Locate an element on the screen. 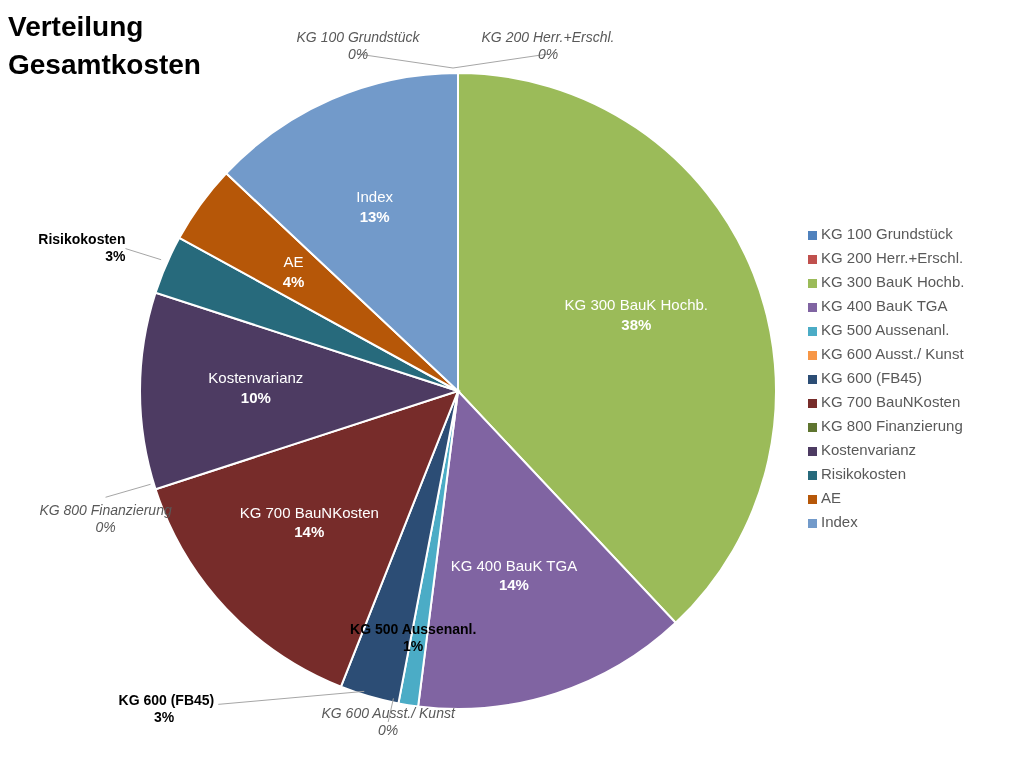 The image size is (1015, 757). slice-label: Risikokosten is located at coordinates (82, 239).